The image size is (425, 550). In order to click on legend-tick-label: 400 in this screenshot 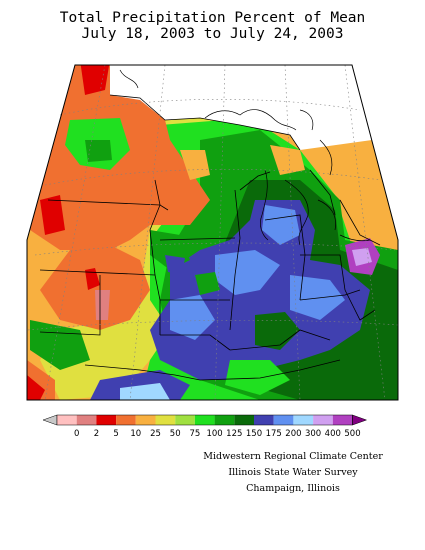, I will do `click(333, 434)`.